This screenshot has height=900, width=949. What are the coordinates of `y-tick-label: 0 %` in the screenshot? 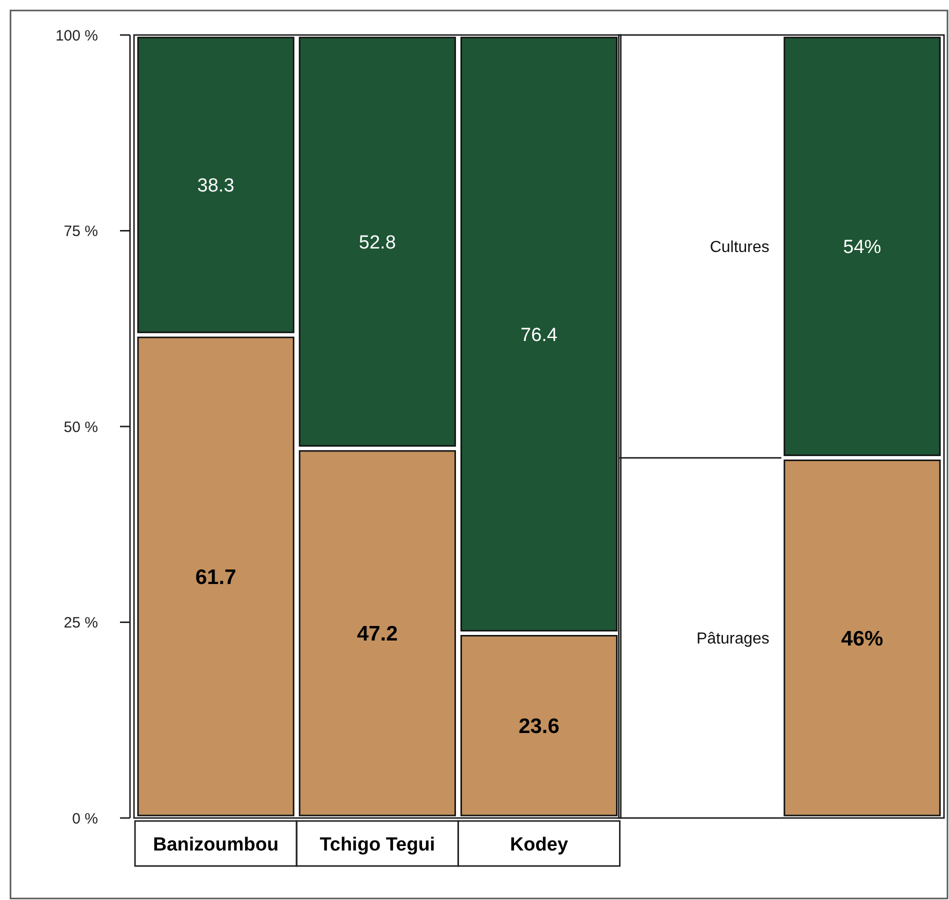 It's located at (85, 819).